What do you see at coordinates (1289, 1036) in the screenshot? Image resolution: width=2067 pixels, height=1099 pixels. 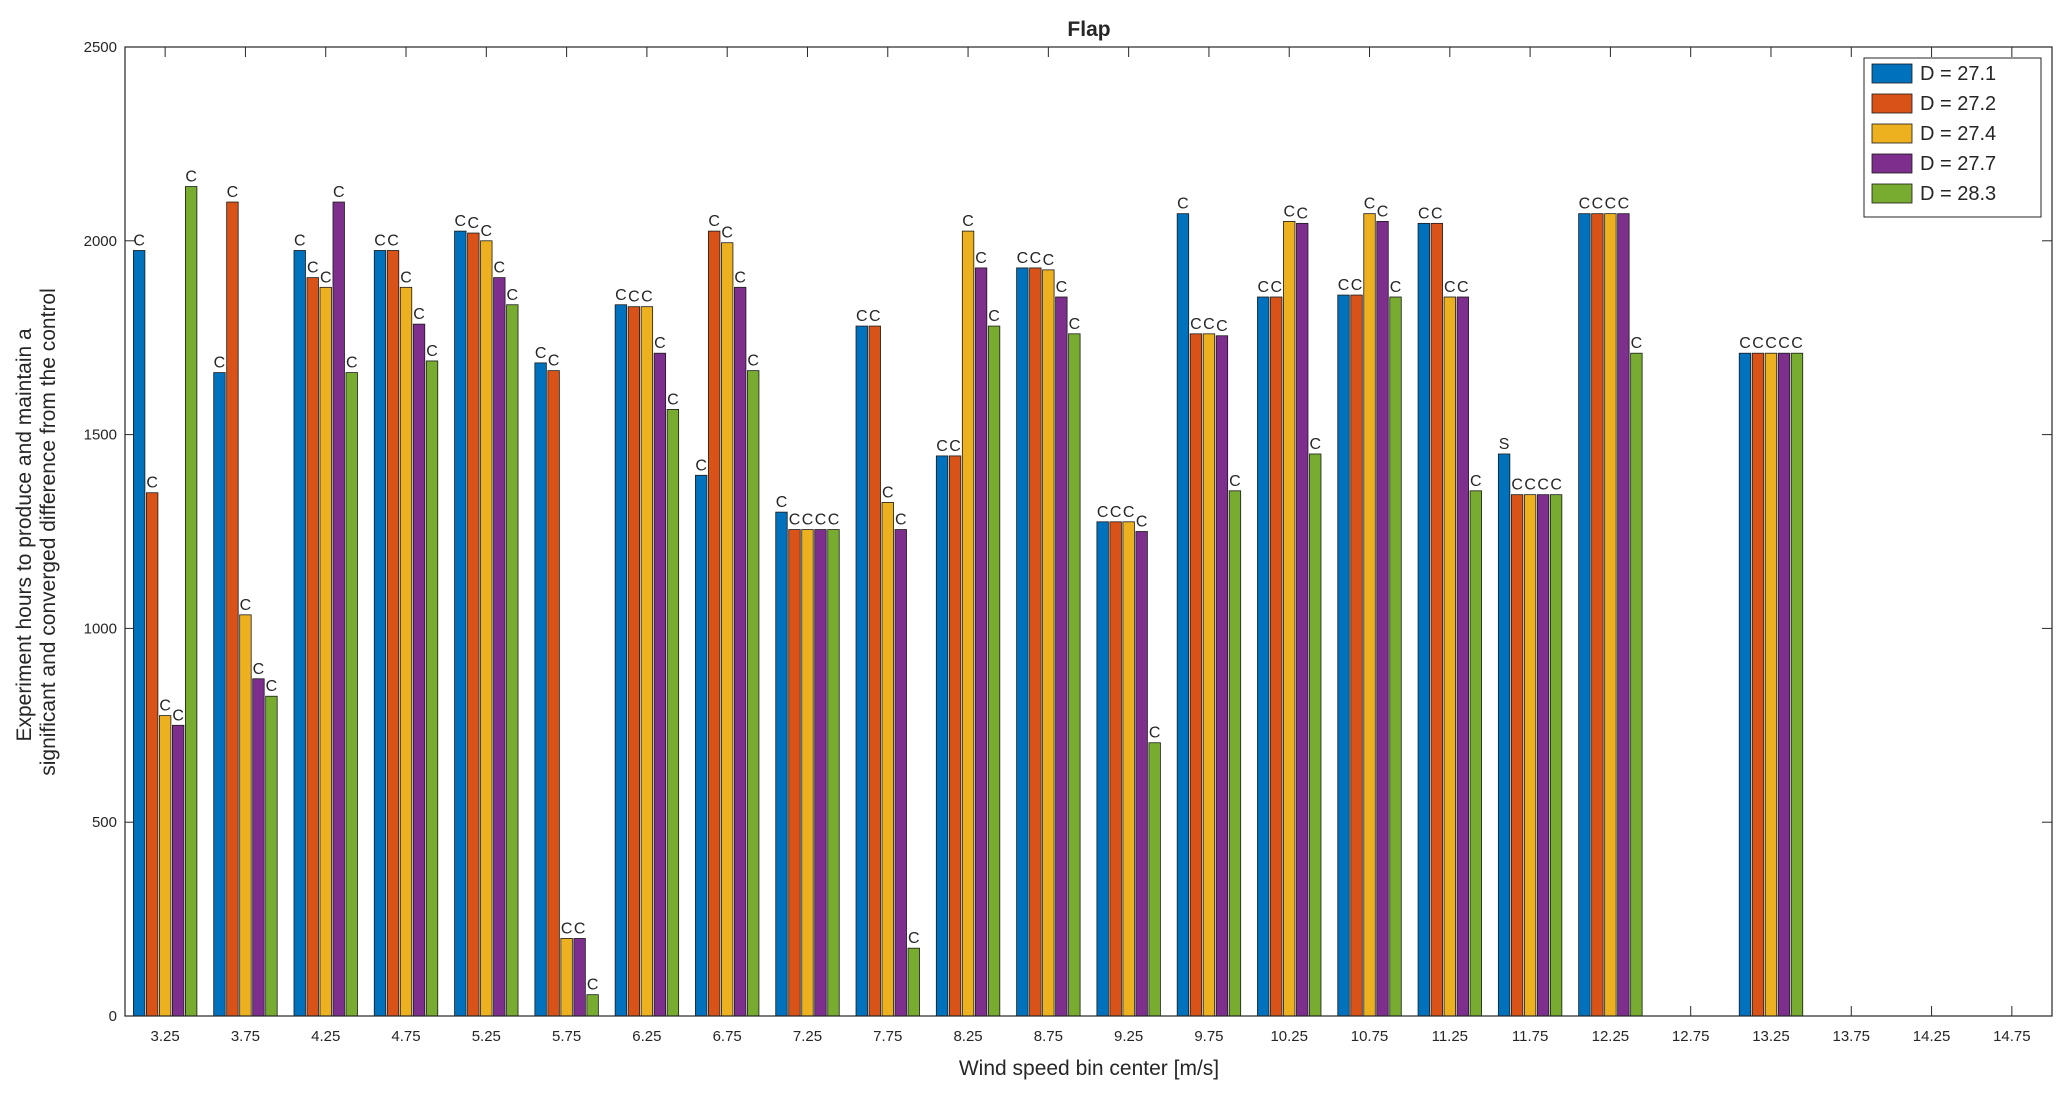 I see `x-tick-label: 10.25` at bounding box center [1289, 1036].